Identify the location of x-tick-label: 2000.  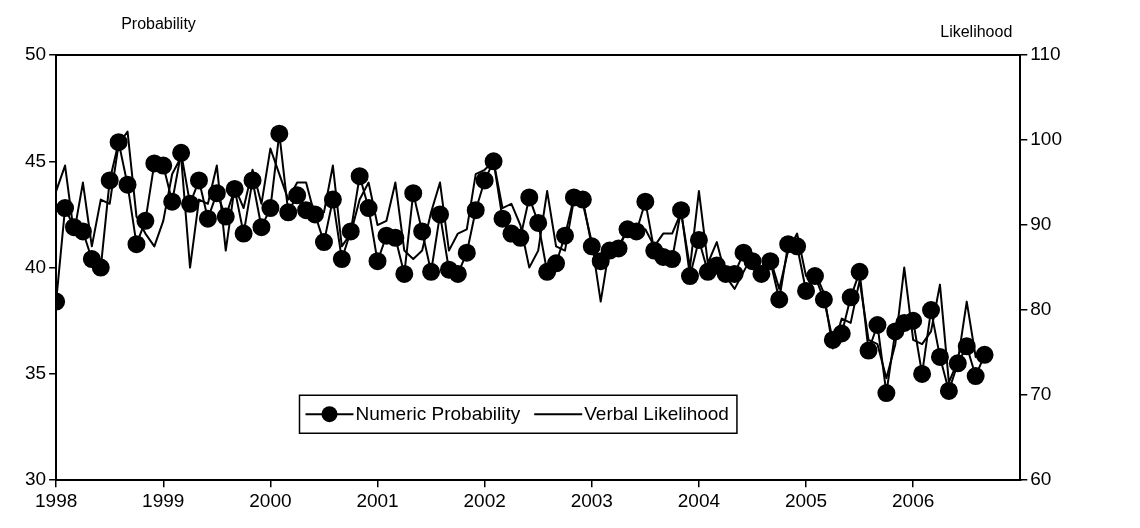
(270, 500).